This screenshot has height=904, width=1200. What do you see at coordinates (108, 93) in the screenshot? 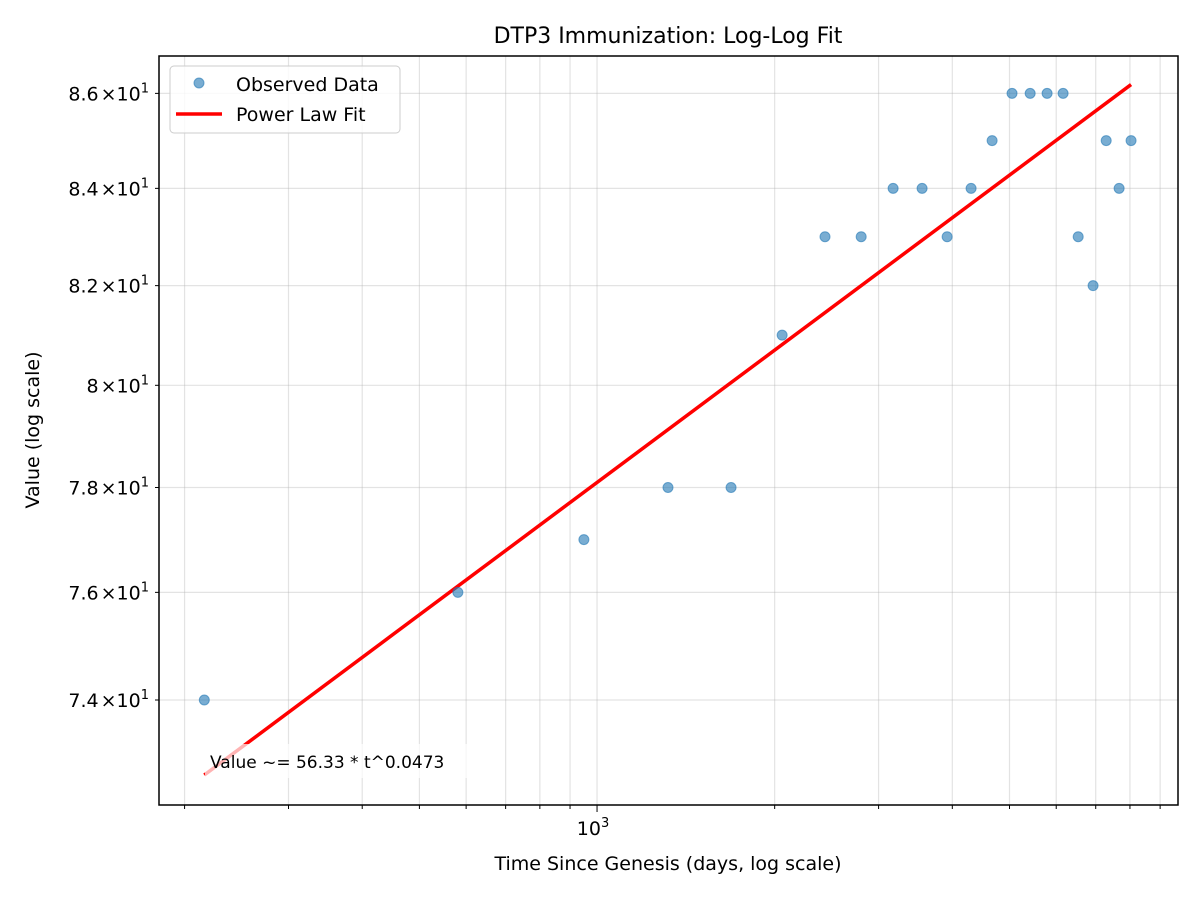
I see `y-tick-label: 8.6 ×101` at bounding box center [108, 93].